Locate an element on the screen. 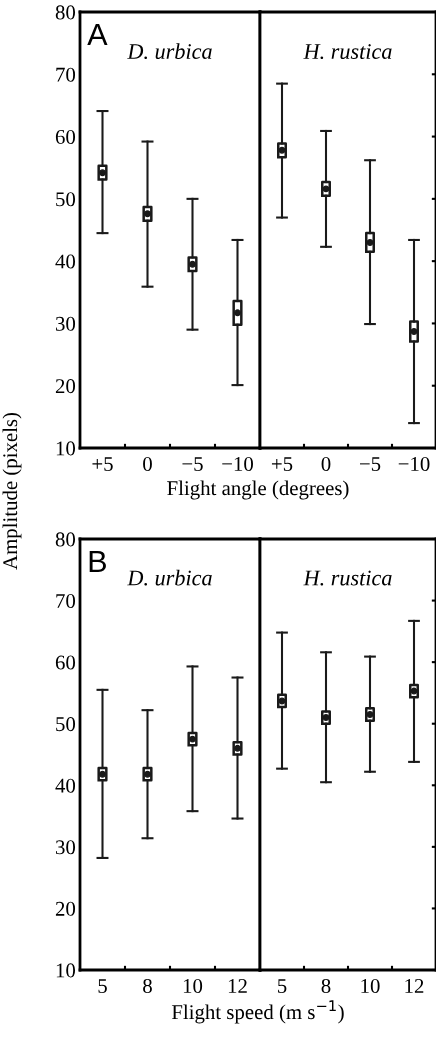  annotation: A is located at coordinates (97, 35).